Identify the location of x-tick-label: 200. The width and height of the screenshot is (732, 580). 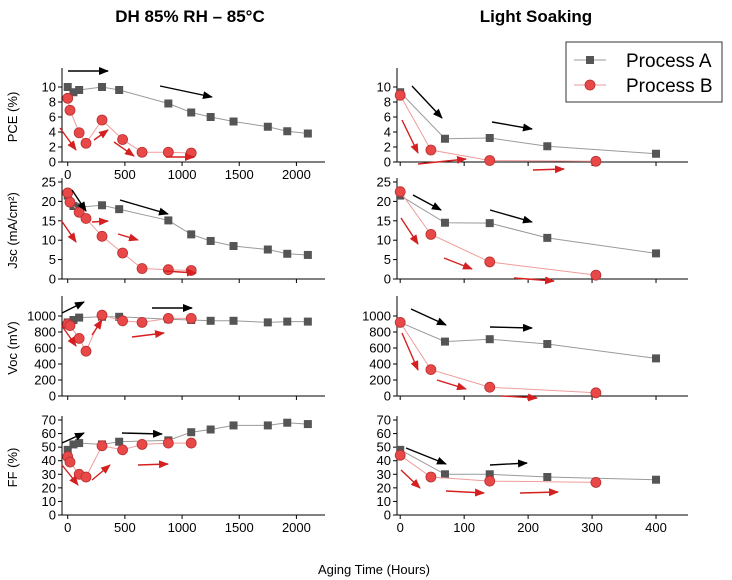
(528, 527).